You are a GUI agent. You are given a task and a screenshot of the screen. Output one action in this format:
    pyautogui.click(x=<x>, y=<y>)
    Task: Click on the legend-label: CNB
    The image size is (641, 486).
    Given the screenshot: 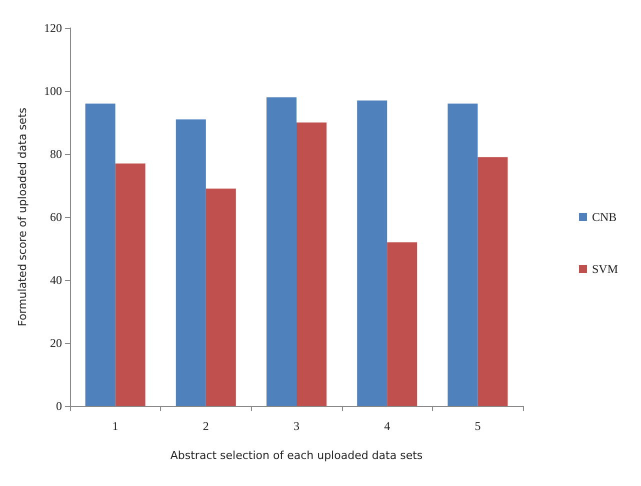 What is the action you would take?
    pyautogui.click(x=604, y=217)
    